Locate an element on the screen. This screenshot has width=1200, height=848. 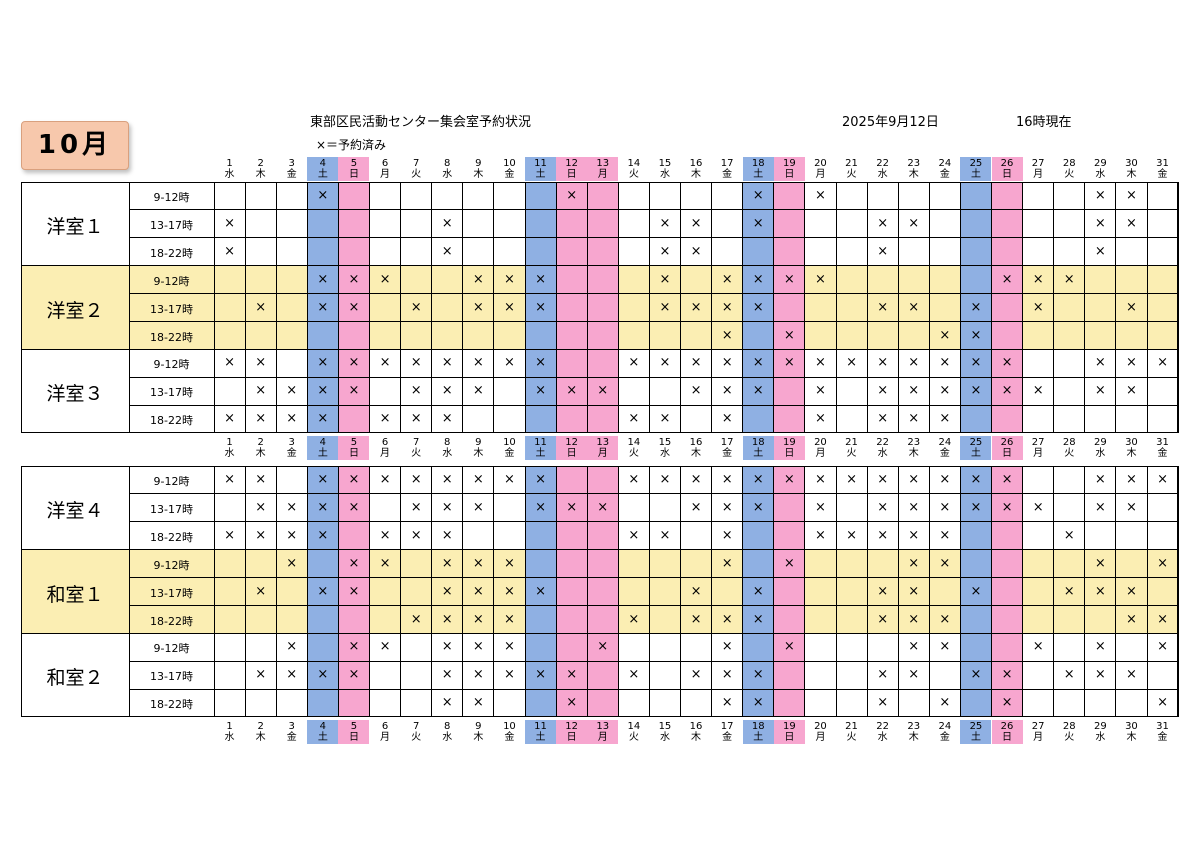
header-weekday: 水 is located at coordinates (229, 174).